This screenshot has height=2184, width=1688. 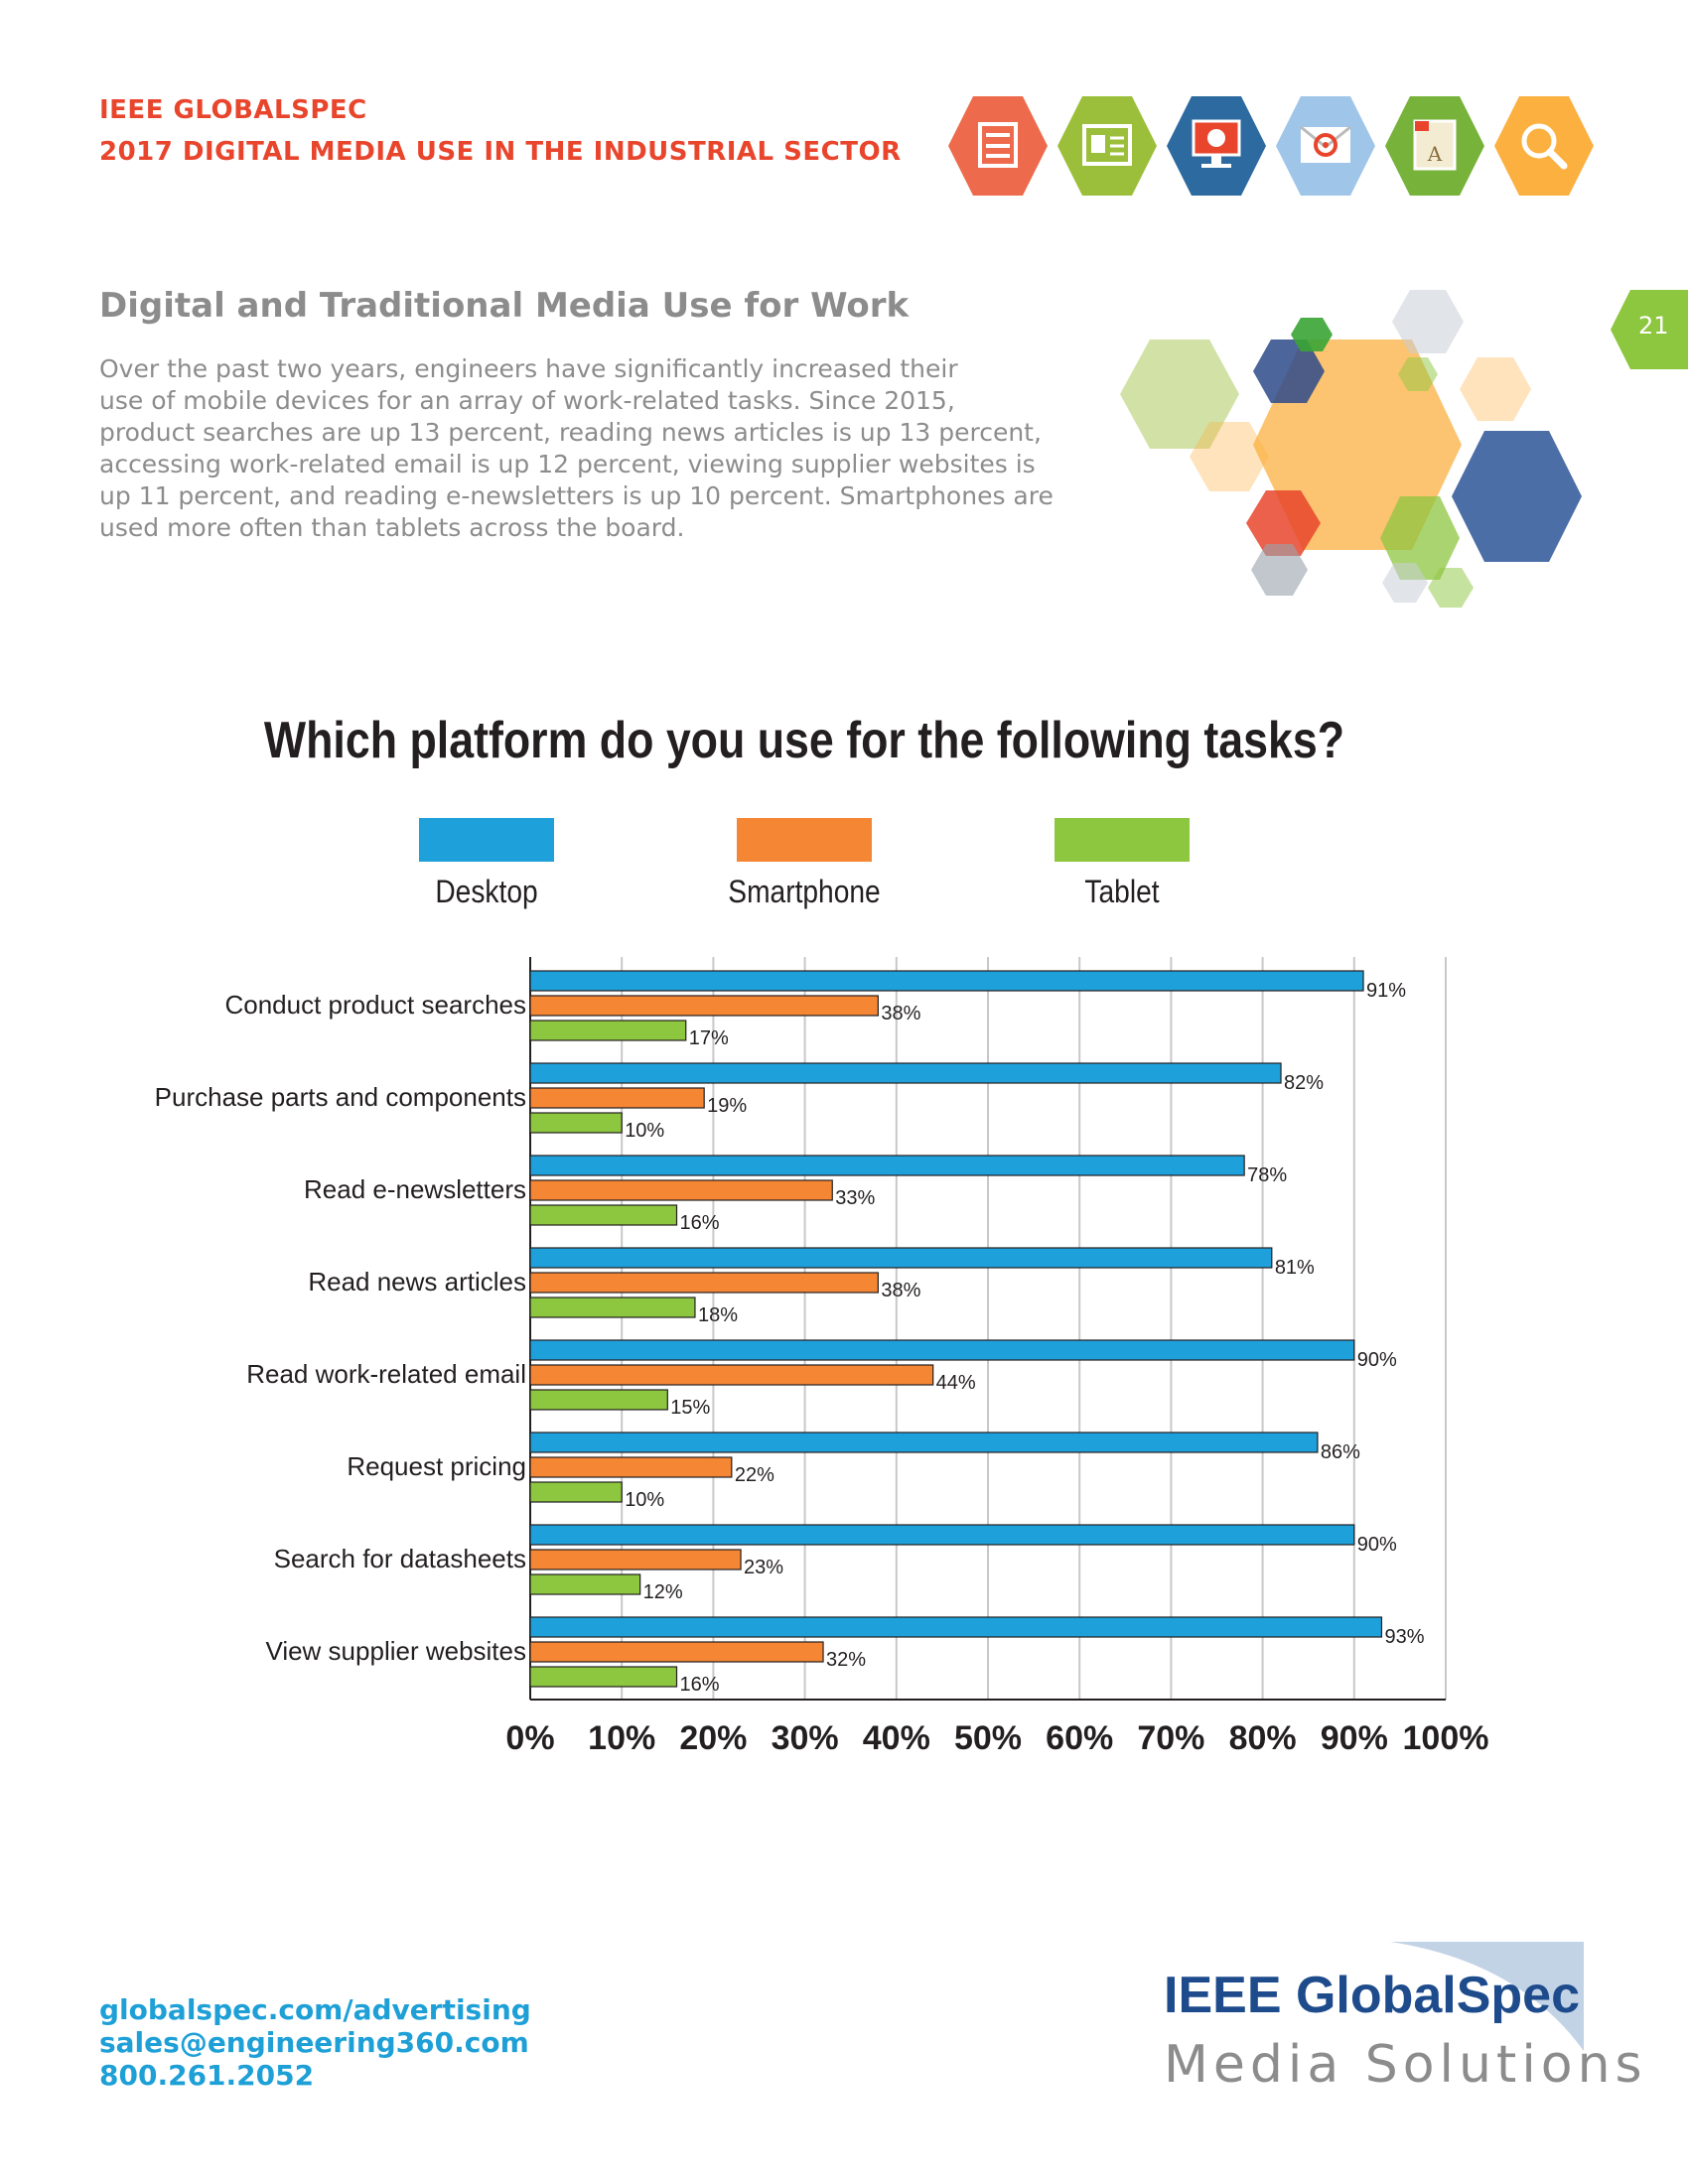 I want to click on legend-swatch-desktop, so click(x=486, y=840).